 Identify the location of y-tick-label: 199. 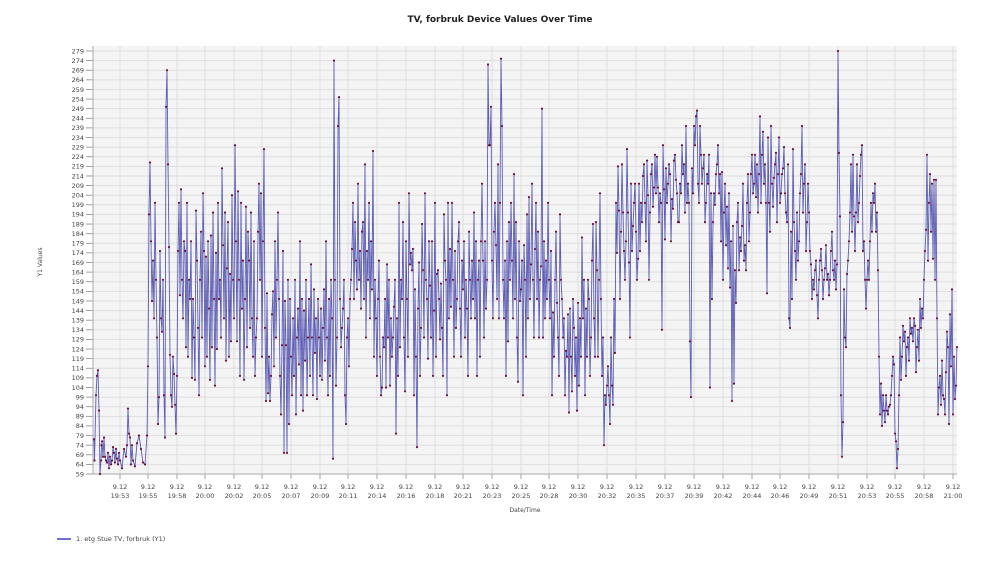
(78, 205).